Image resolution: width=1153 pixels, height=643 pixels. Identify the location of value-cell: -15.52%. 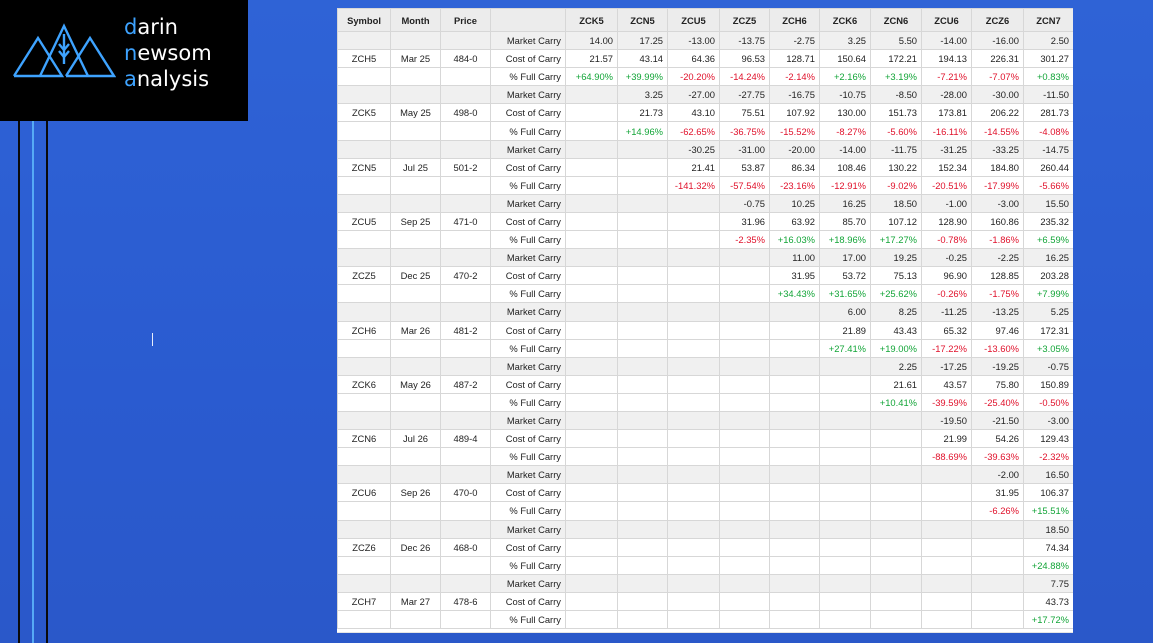
(794, 131).